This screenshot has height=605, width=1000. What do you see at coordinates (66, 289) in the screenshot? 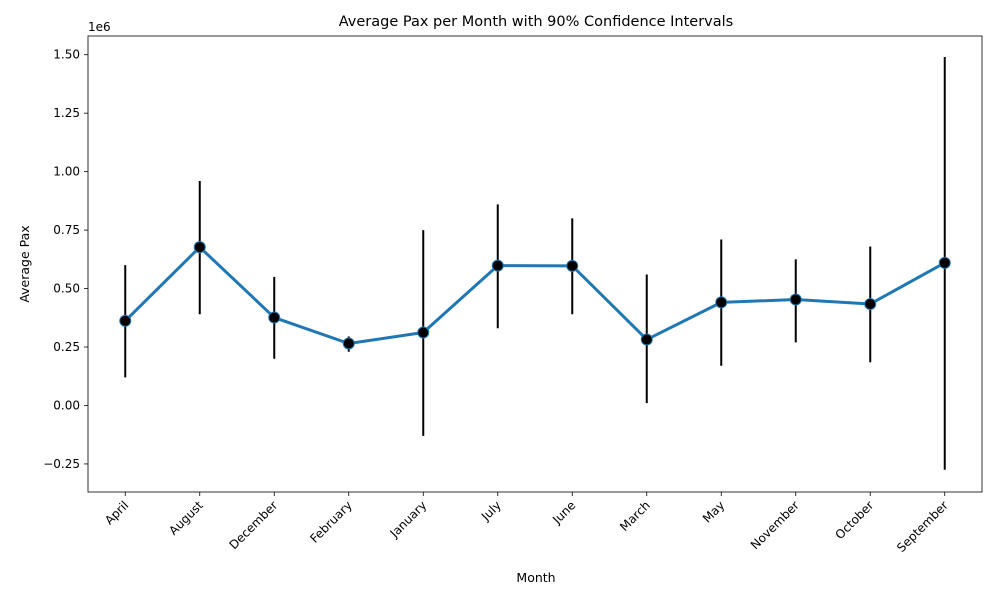
I see `y-tick-label: 0.50` at bounding box center [66, 289].